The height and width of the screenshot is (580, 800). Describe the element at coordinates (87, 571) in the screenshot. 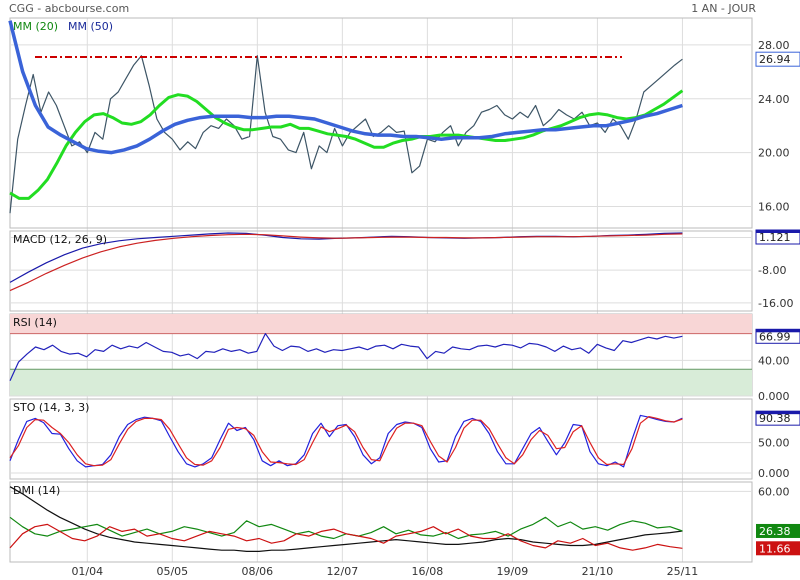

I see `x-tick-label-0: 01/04` at that location.